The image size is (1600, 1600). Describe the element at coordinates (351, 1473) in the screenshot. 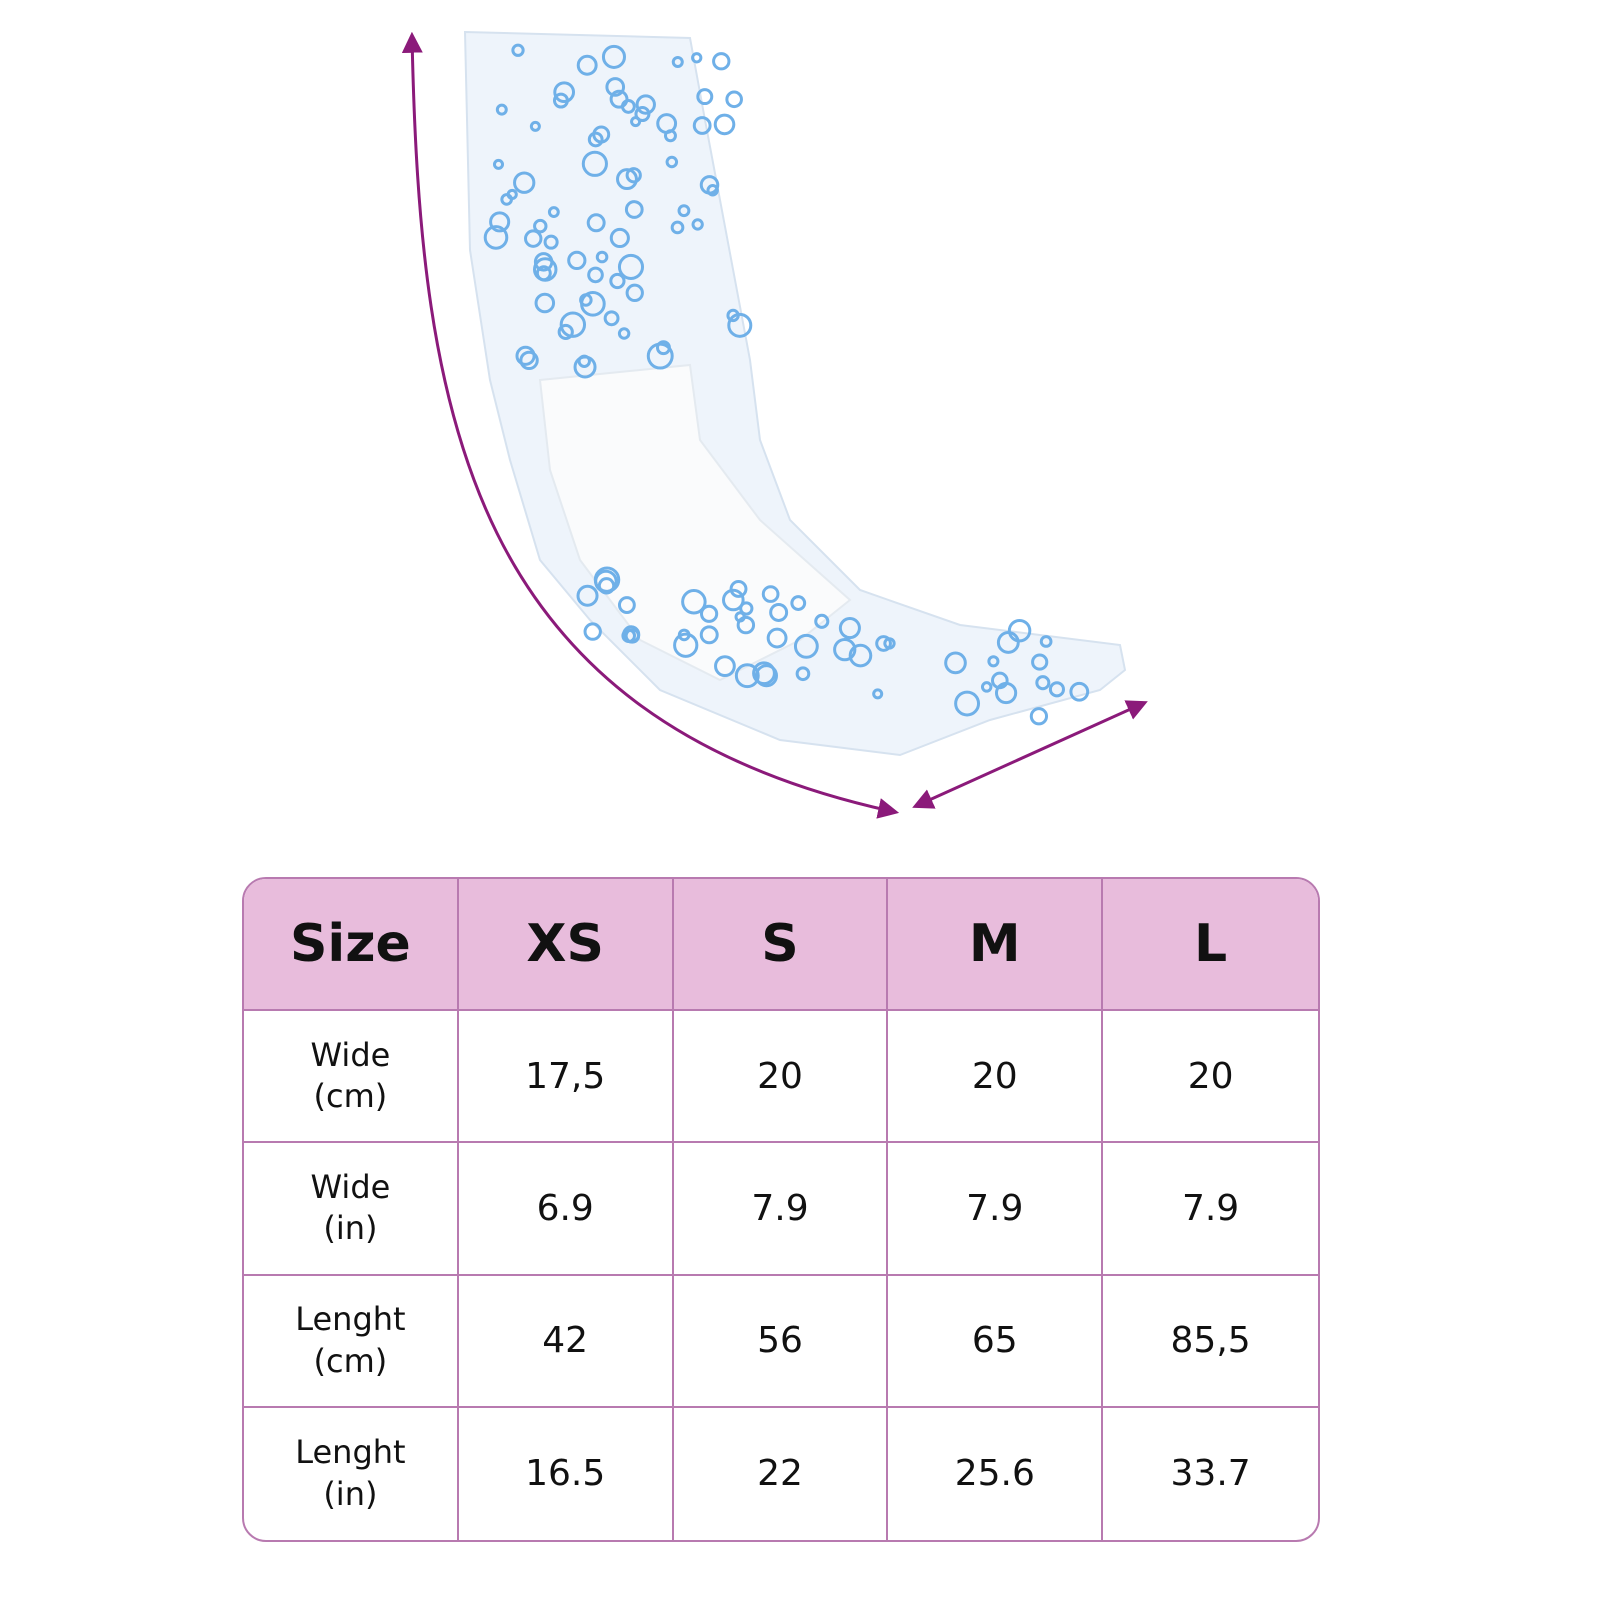

I see `row-label: Lenght (in)` at that location.